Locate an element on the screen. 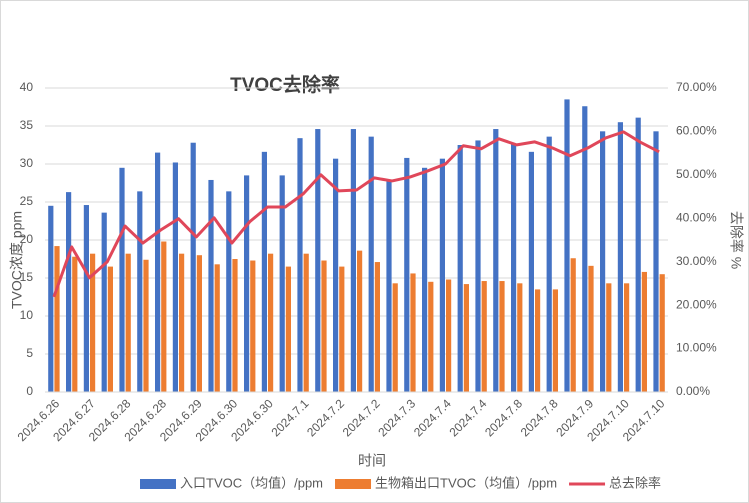 This screenshot has width=749, height=503. y2-tick-label: 10.00% is located at coordinates (696, 348).